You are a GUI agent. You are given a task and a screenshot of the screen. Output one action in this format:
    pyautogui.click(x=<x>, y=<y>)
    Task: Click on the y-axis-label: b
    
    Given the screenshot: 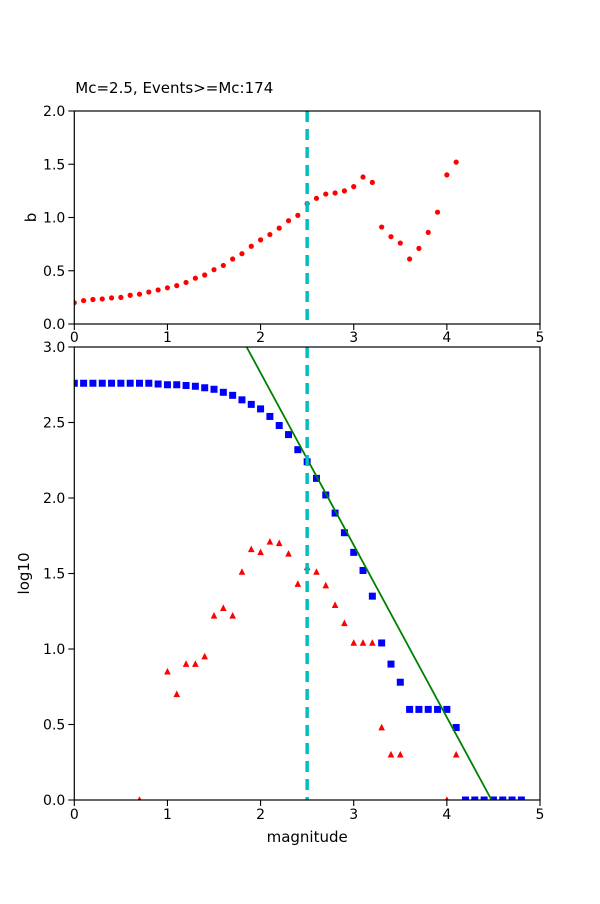 What is the action you would take?
    pyautogui.click(x=31, y=218)
    